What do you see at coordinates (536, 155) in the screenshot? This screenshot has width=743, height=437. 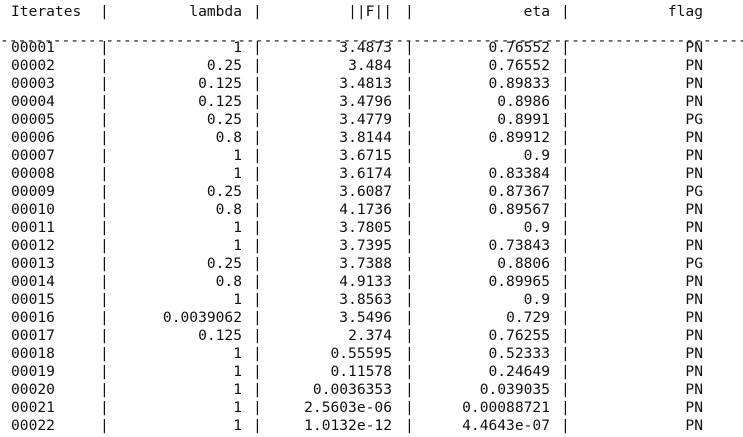 I see `eta-value: 0.9` at bounding box center [536, 155].